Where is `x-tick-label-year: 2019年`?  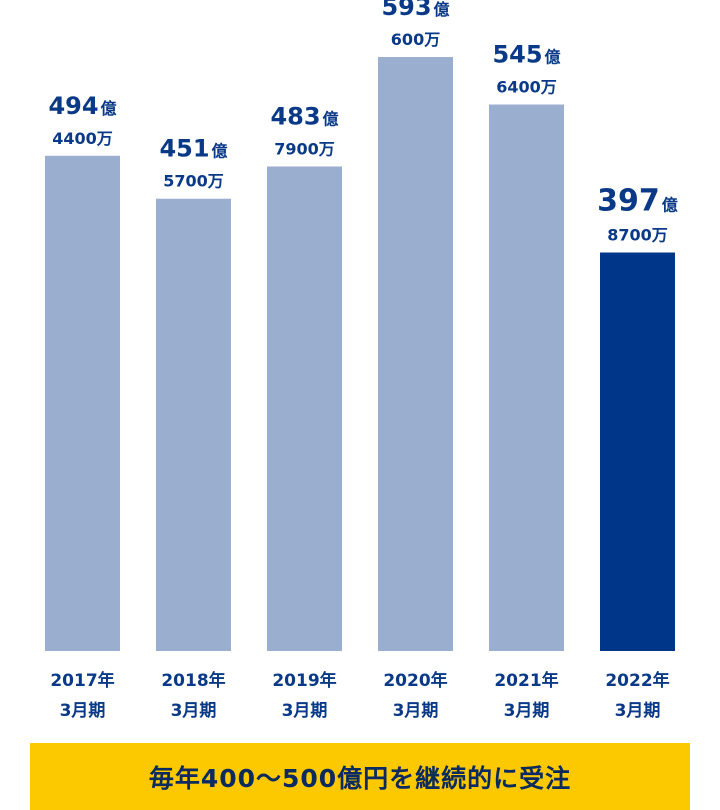 x-tick-label-year: 2019年 is located at coordinates (304, 680).